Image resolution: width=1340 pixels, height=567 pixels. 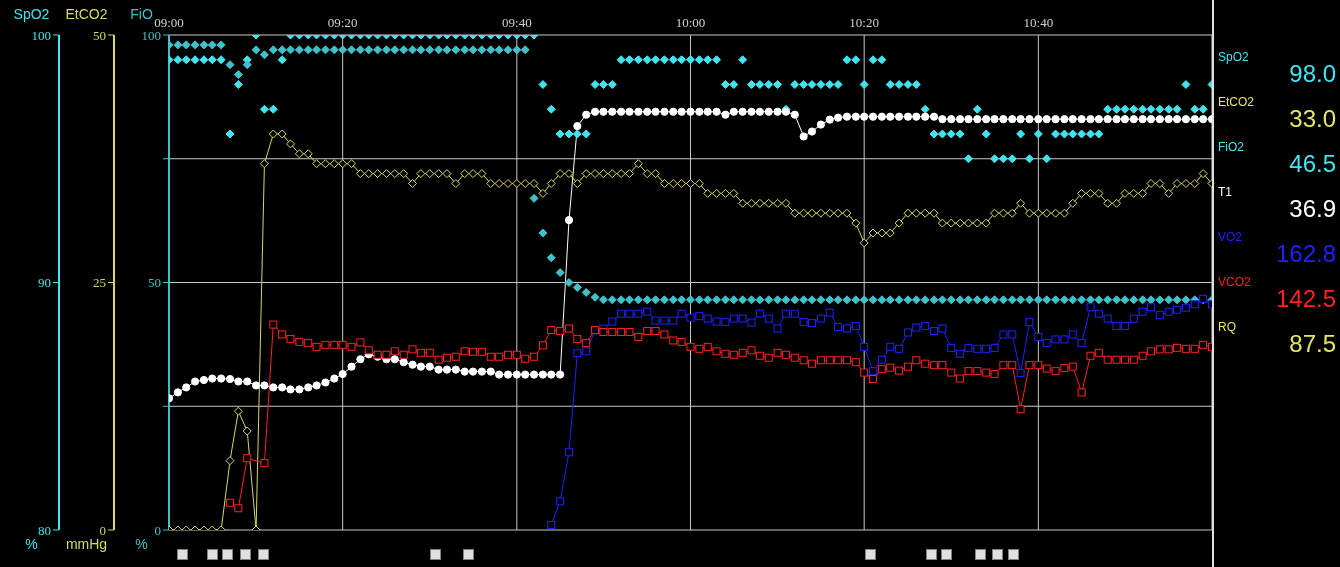 What do you see at coordinates (1305, 253) in the screenshot?
I see `text: 162.8` at bounding box center [1305, 253].